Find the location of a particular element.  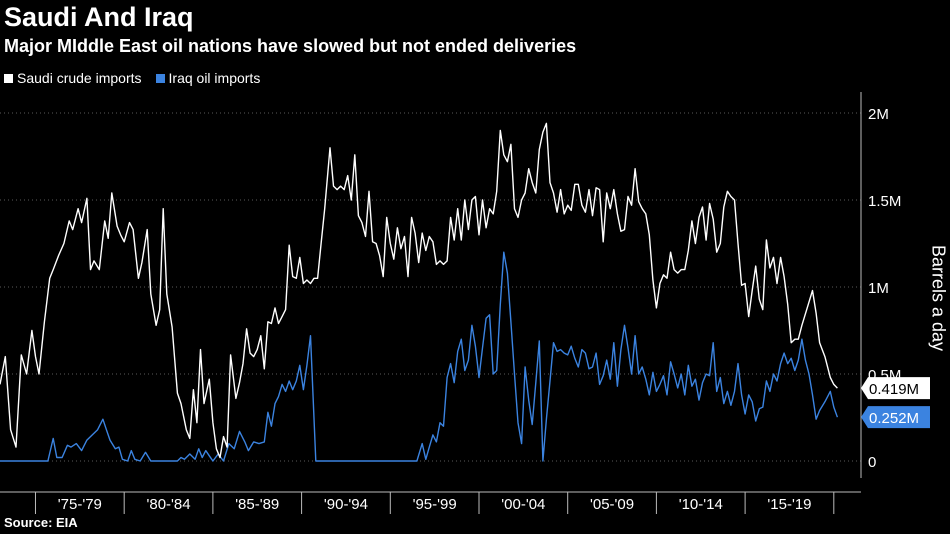

legend-label-iraq: Iraq oil imports is located at coordinates (214, 78).